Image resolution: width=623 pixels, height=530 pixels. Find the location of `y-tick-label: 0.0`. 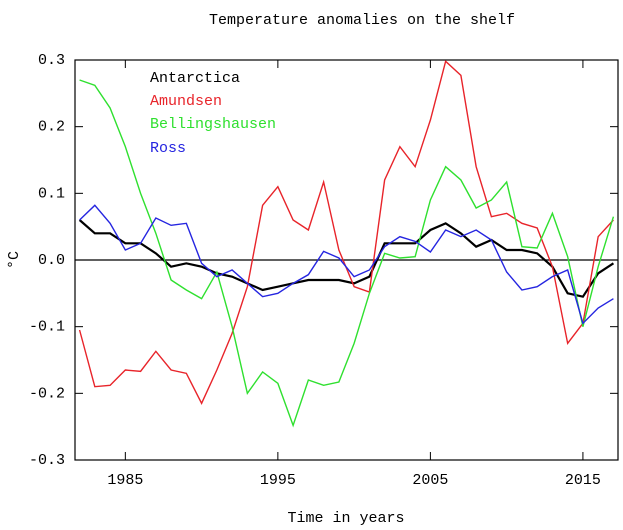

y-tick-label: 0.0 is located at coordinates (51, 260).